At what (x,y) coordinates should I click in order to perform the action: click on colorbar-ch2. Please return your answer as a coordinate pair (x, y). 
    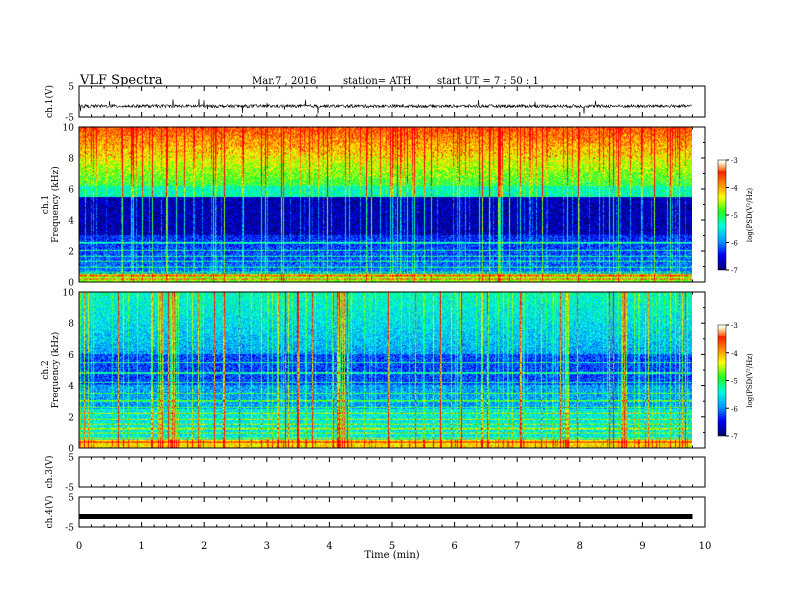
    Looking at the image, I should click on (722, 380).